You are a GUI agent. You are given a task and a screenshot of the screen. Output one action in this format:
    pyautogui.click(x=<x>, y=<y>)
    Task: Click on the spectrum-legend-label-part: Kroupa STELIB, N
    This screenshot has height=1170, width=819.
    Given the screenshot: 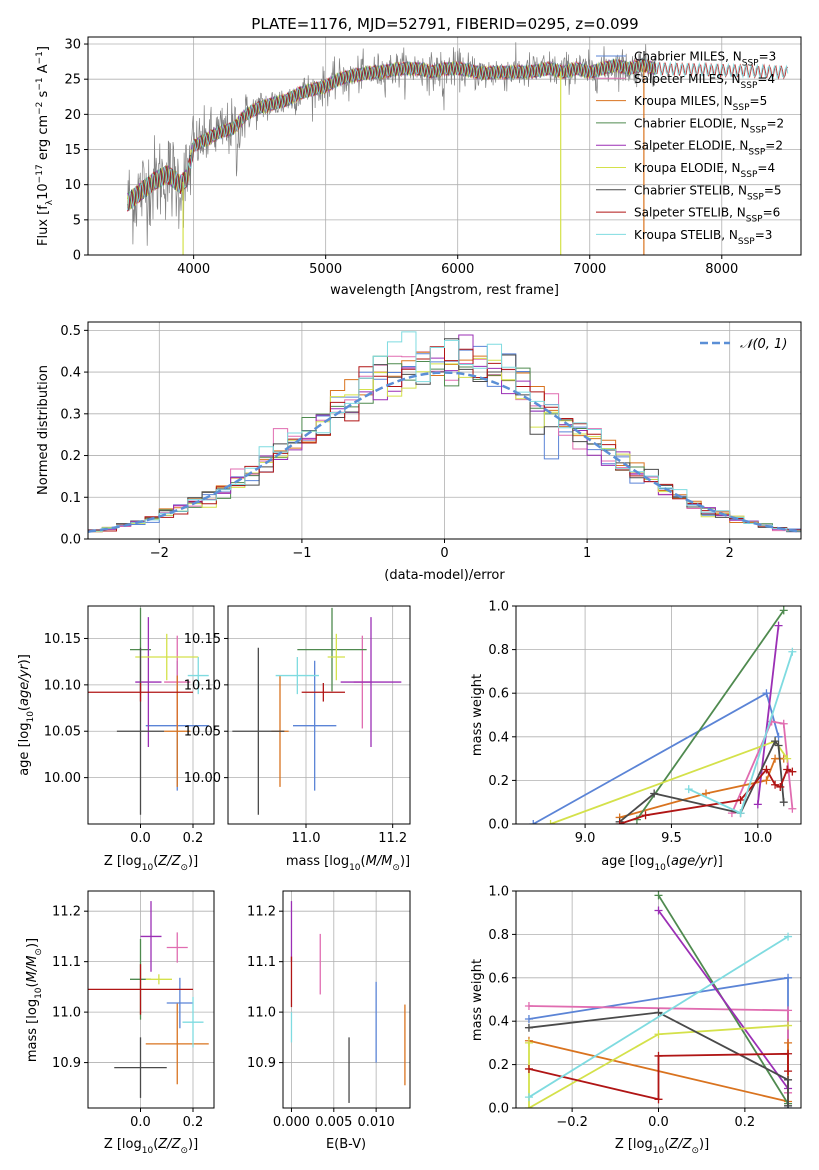 What is the action you would take?
    pyautogui.click(x=686, y=235)
    